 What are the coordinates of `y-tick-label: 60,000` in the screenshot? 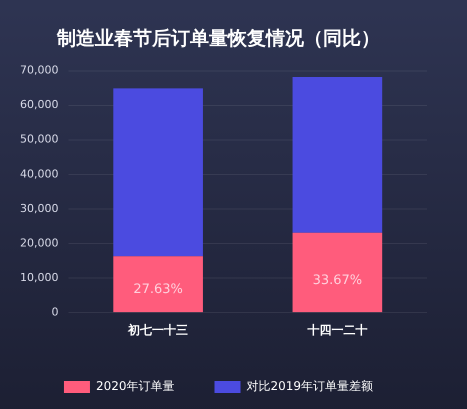 It's located at (39, 105).